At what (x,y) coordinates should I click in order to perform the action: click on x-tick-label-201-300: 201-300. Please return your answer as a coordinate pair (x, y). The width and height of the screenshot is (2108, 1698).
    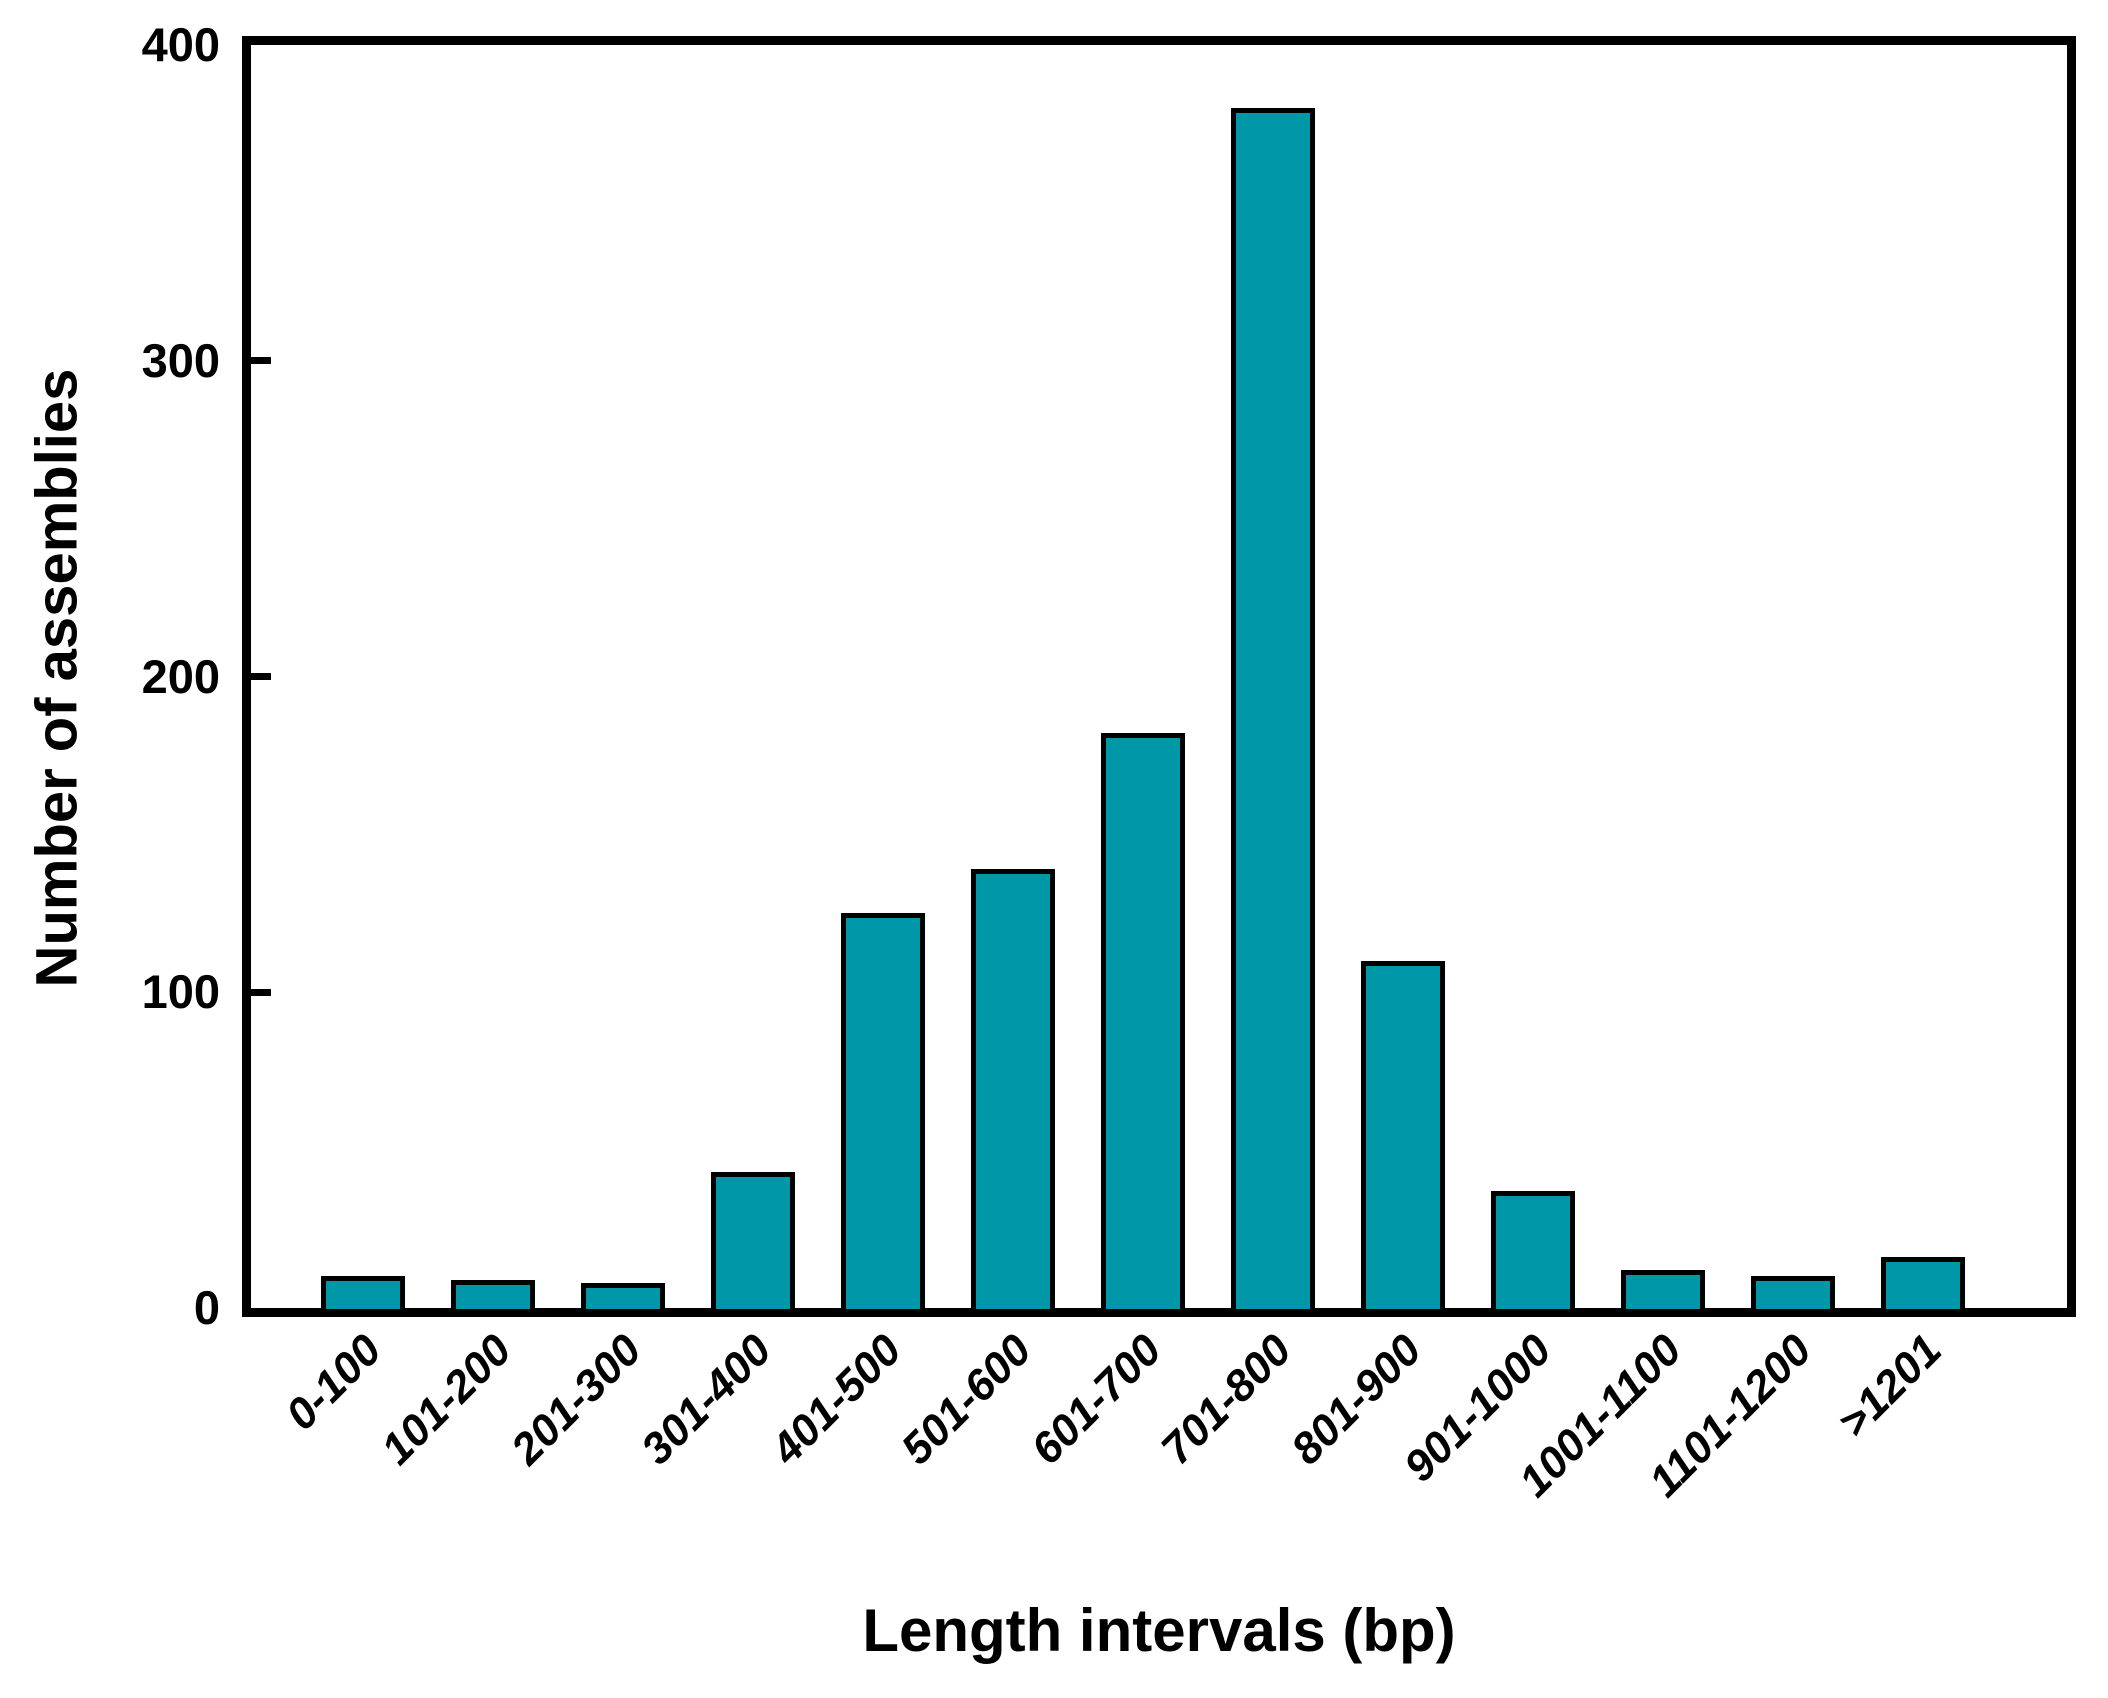
    Looking at the image, I should click on (576, 1400).